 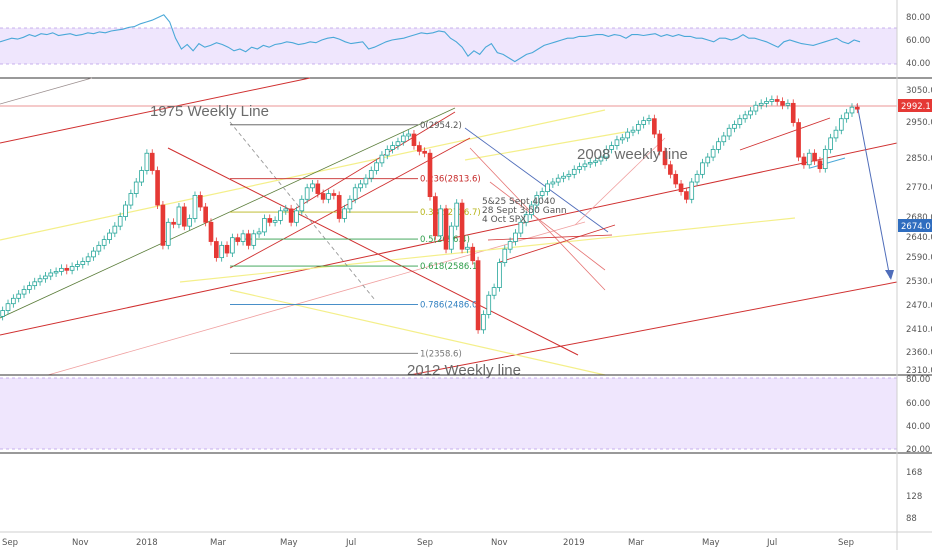 What do you see at coordinates (918, 427) in the screenshot?
I see `rsi-bottom-tick: 40.00` at bounding box center [918, 427].